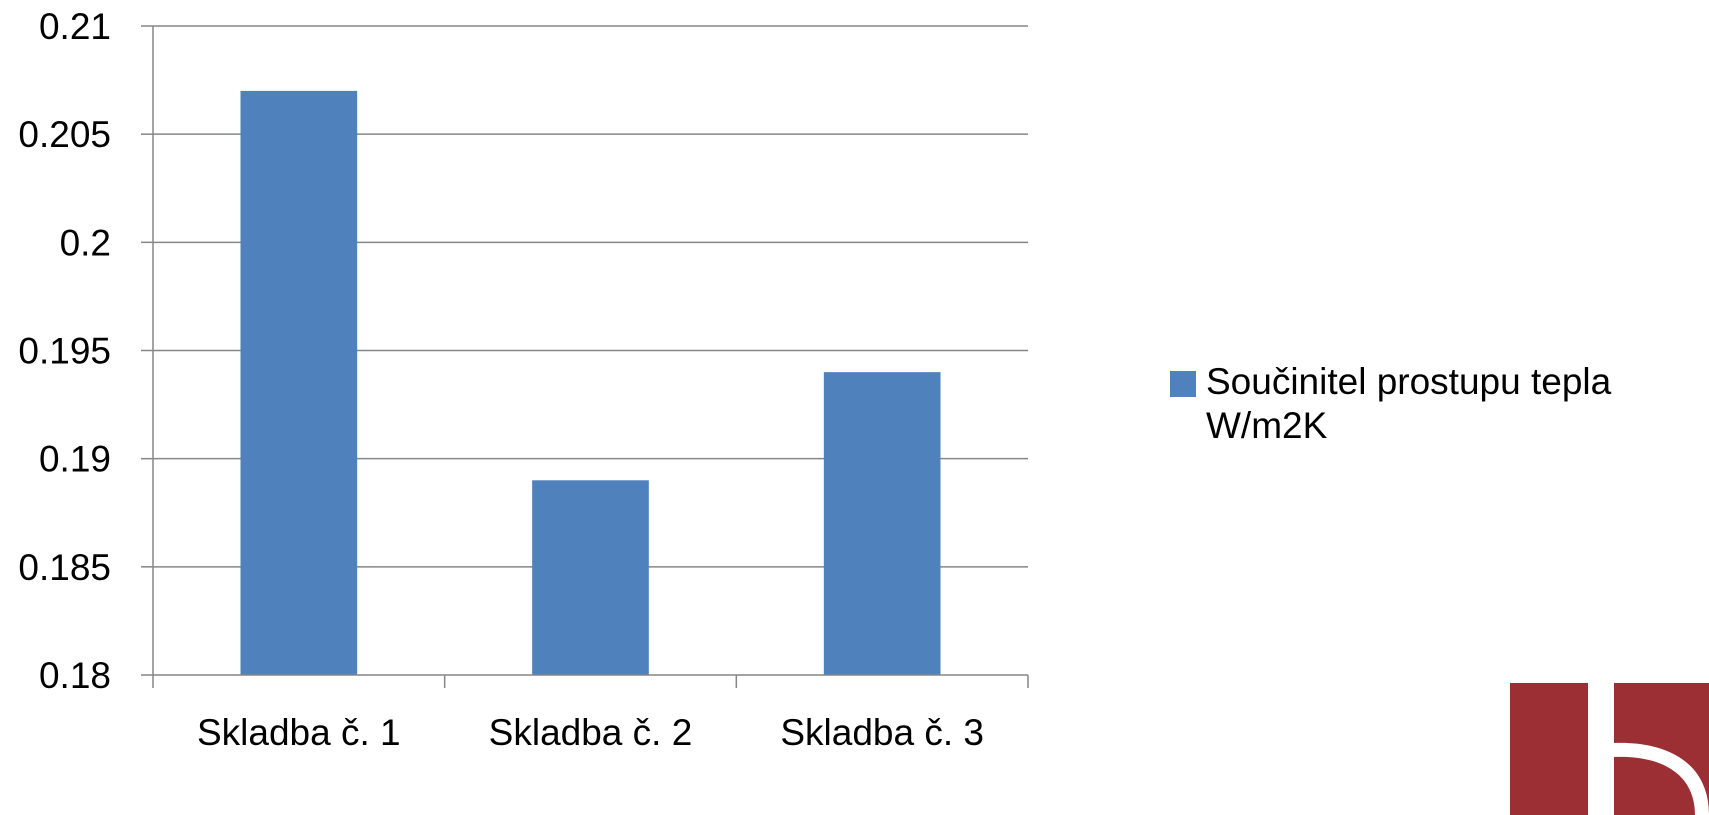 This screenshot has width=1709, height=815. What do you see at coordinates (1409, 403) in the screenshot?
I see `legend-label: Součinitel prostupu tepla W/m2K` at bounding box center [1409, 403].